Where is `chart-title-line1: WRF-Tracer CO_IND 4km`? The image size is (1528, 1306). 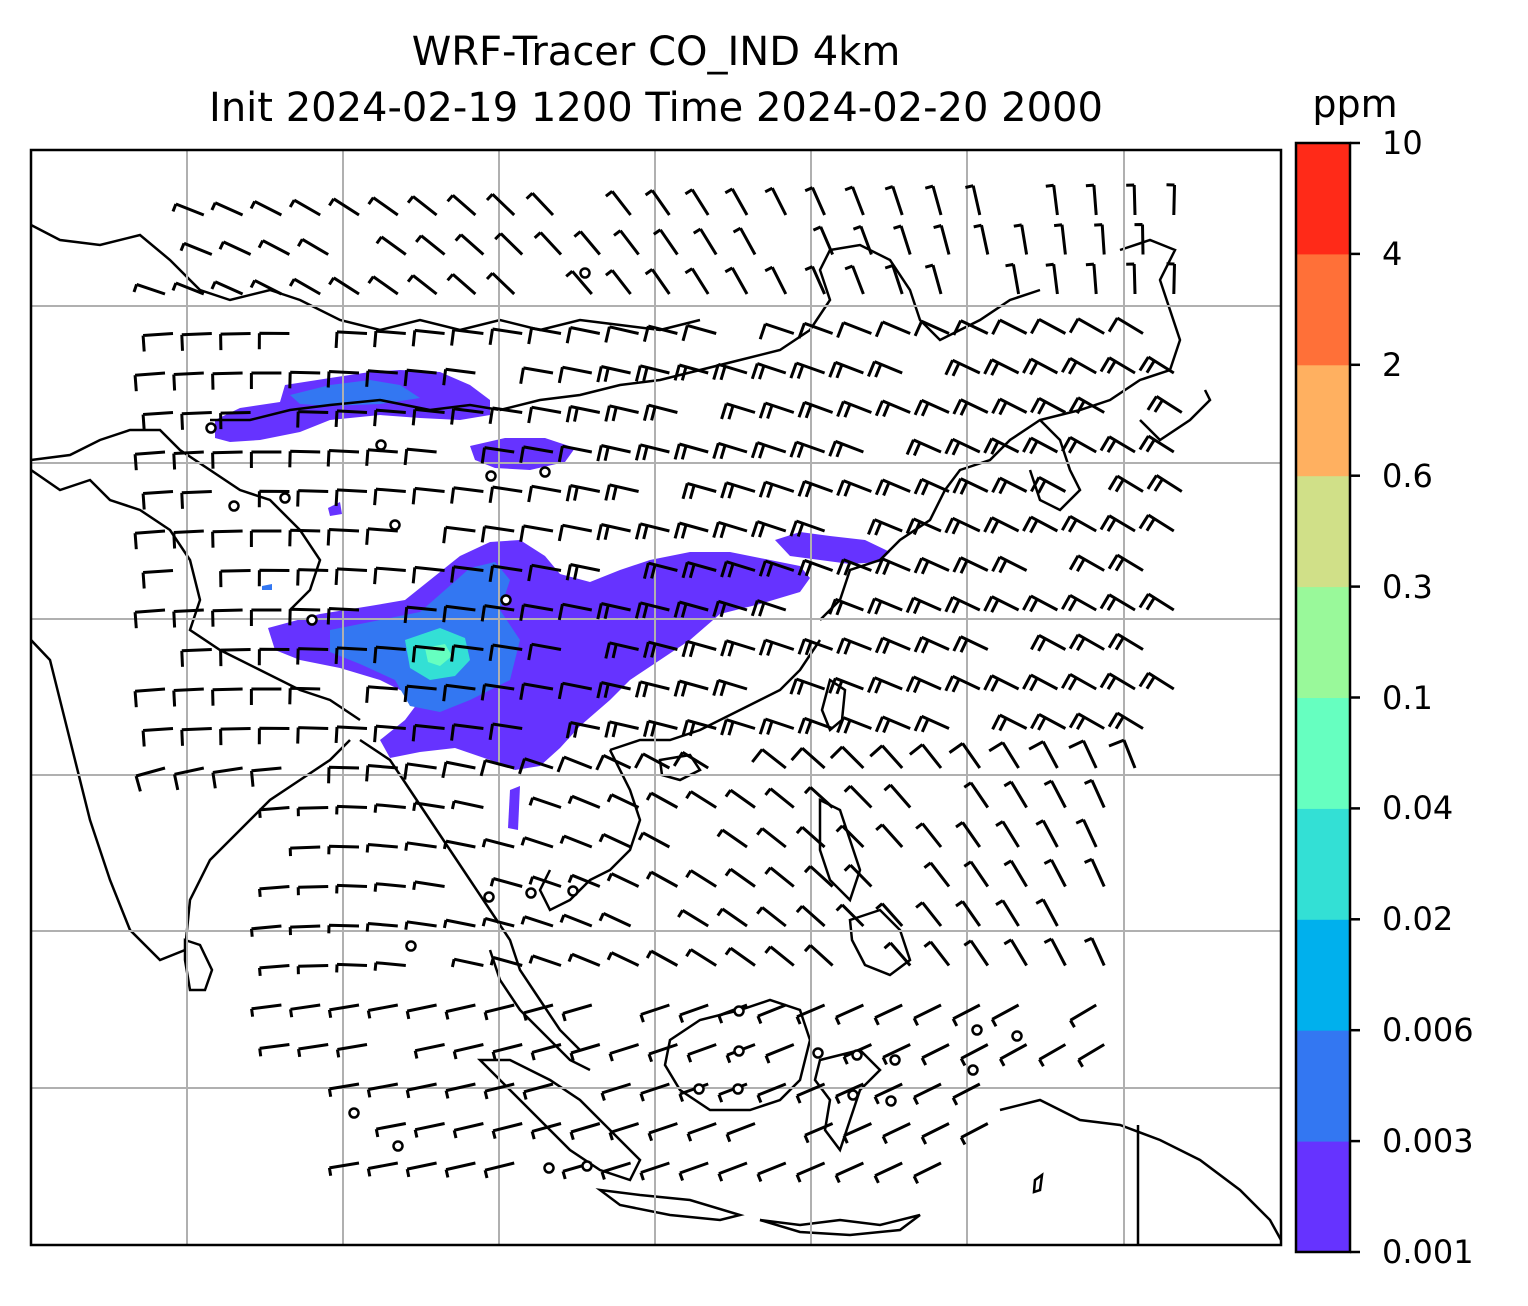 chart-title-line1: WRF-Tracer CO_IND 4km is located at coordinates (656, 52).